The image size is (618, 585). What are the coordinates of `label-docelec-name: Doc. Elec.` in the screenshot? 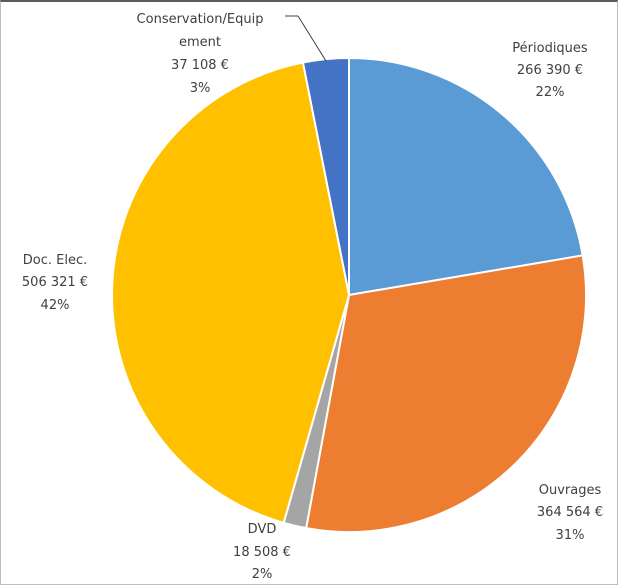 It's located at (55, 260).